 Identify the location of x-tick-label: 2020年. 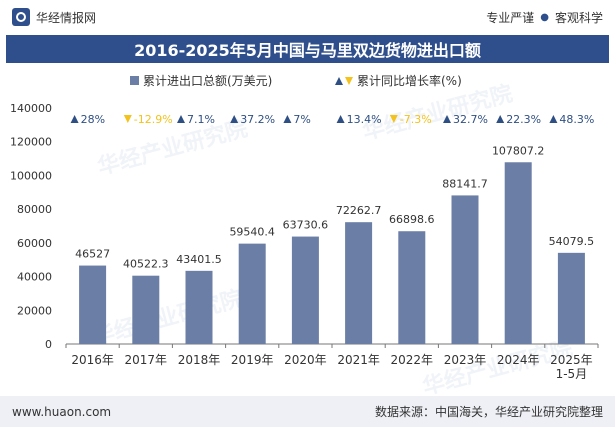
(305, 360).